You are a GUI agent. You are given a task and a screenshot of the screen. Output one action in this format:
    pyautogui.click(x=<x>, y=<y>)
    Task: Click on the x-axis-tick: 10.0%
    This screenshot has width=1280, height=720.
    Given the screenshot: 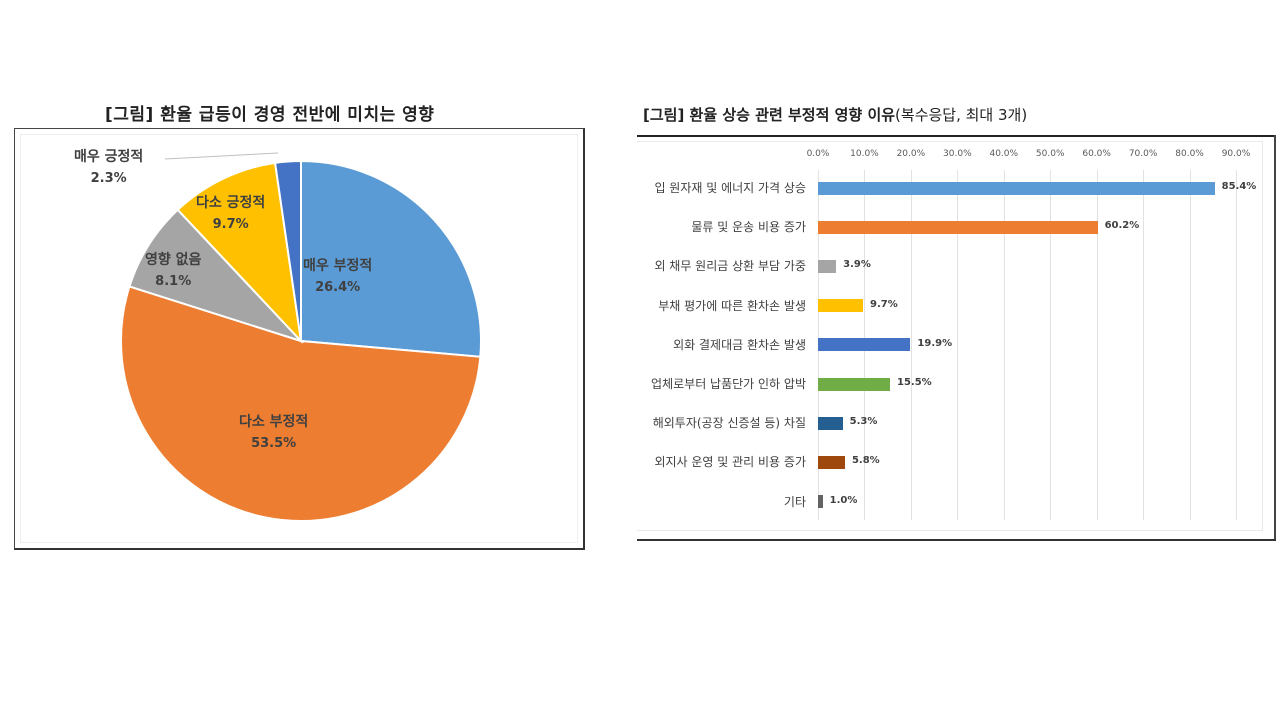 What is the action you would take?
    pyautogui.click(x=864, y=154)
    